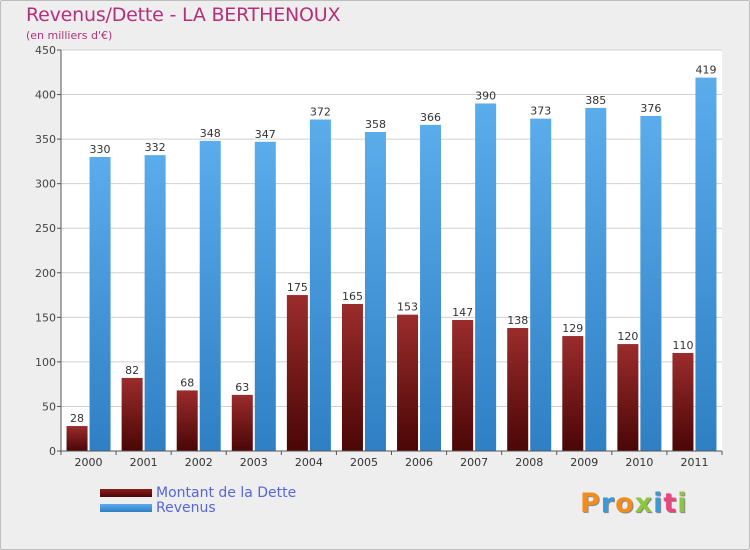  What do you see at coordinates (49, 406) in the screenshot?
I see `y-tick-label: 50` at bounding box center [49, 406].